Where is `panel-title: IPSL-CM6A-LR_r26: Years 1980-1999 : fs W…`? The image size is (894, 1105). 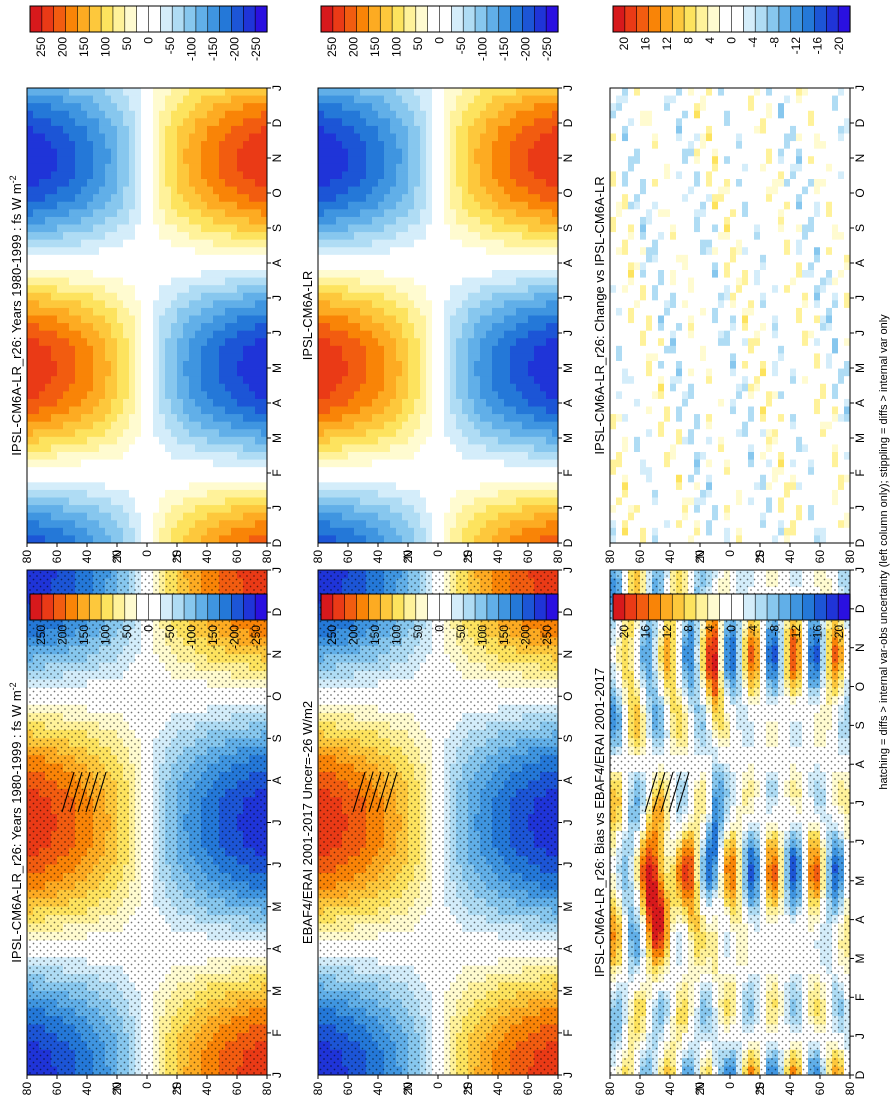
panel-title: IPSL-CM6A-LR_r26: Years 1980-1999 : fs W… is located at coordinates (16, 822).